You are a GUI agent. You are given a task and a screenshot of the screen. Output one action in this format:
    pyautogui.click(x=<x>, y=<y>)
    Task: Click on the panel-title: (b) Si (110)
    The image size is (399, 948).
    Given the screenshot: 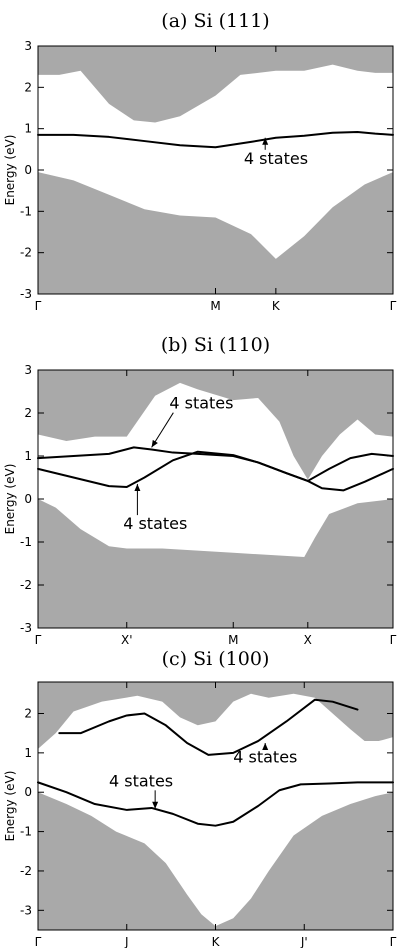 What is the action you would take?
    pyautogui.click(x=215, y=345)
    